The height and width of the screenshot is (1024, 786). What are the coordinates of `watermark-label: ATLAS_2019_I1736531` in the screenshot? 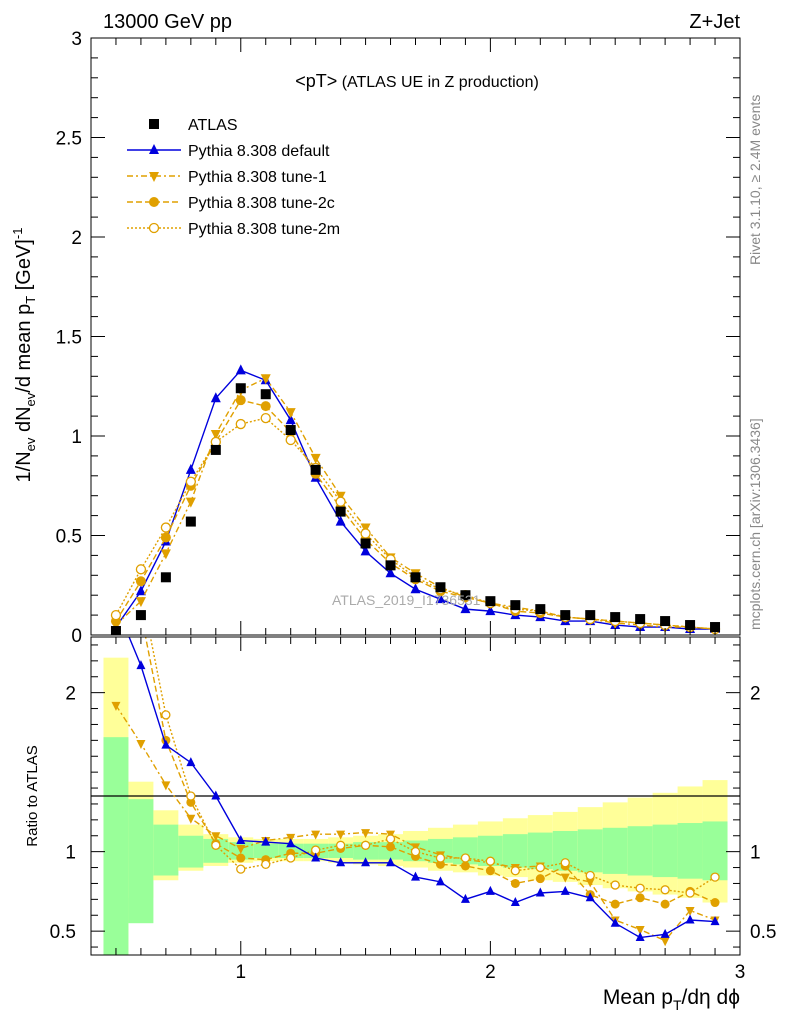 It's located at (406, 600).